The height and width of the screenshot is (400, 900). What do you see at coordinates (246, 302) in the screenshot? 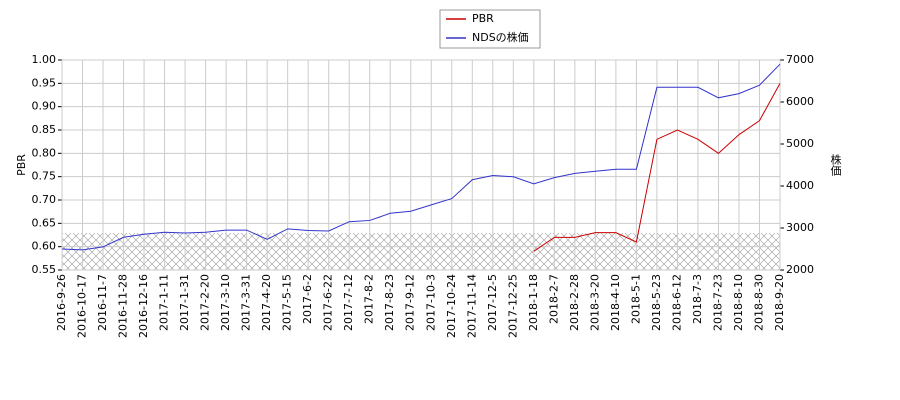
I see `x-tick-label: 2017-3-31` at bounding box center [246, 302].